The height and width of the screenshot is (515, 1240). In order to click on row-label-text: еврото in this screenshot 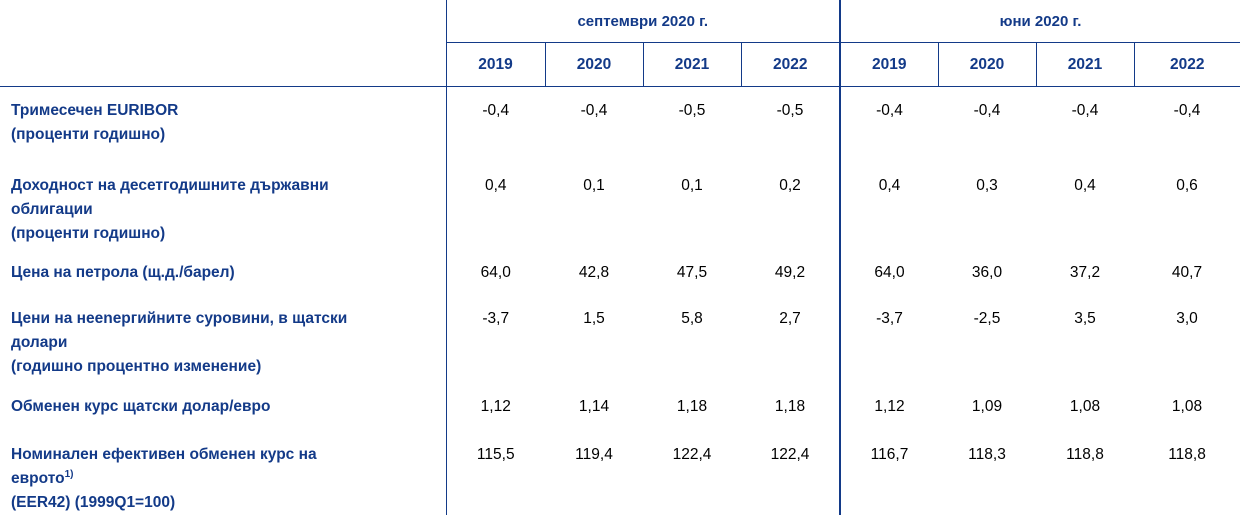, I will do `click(38, 478)`.